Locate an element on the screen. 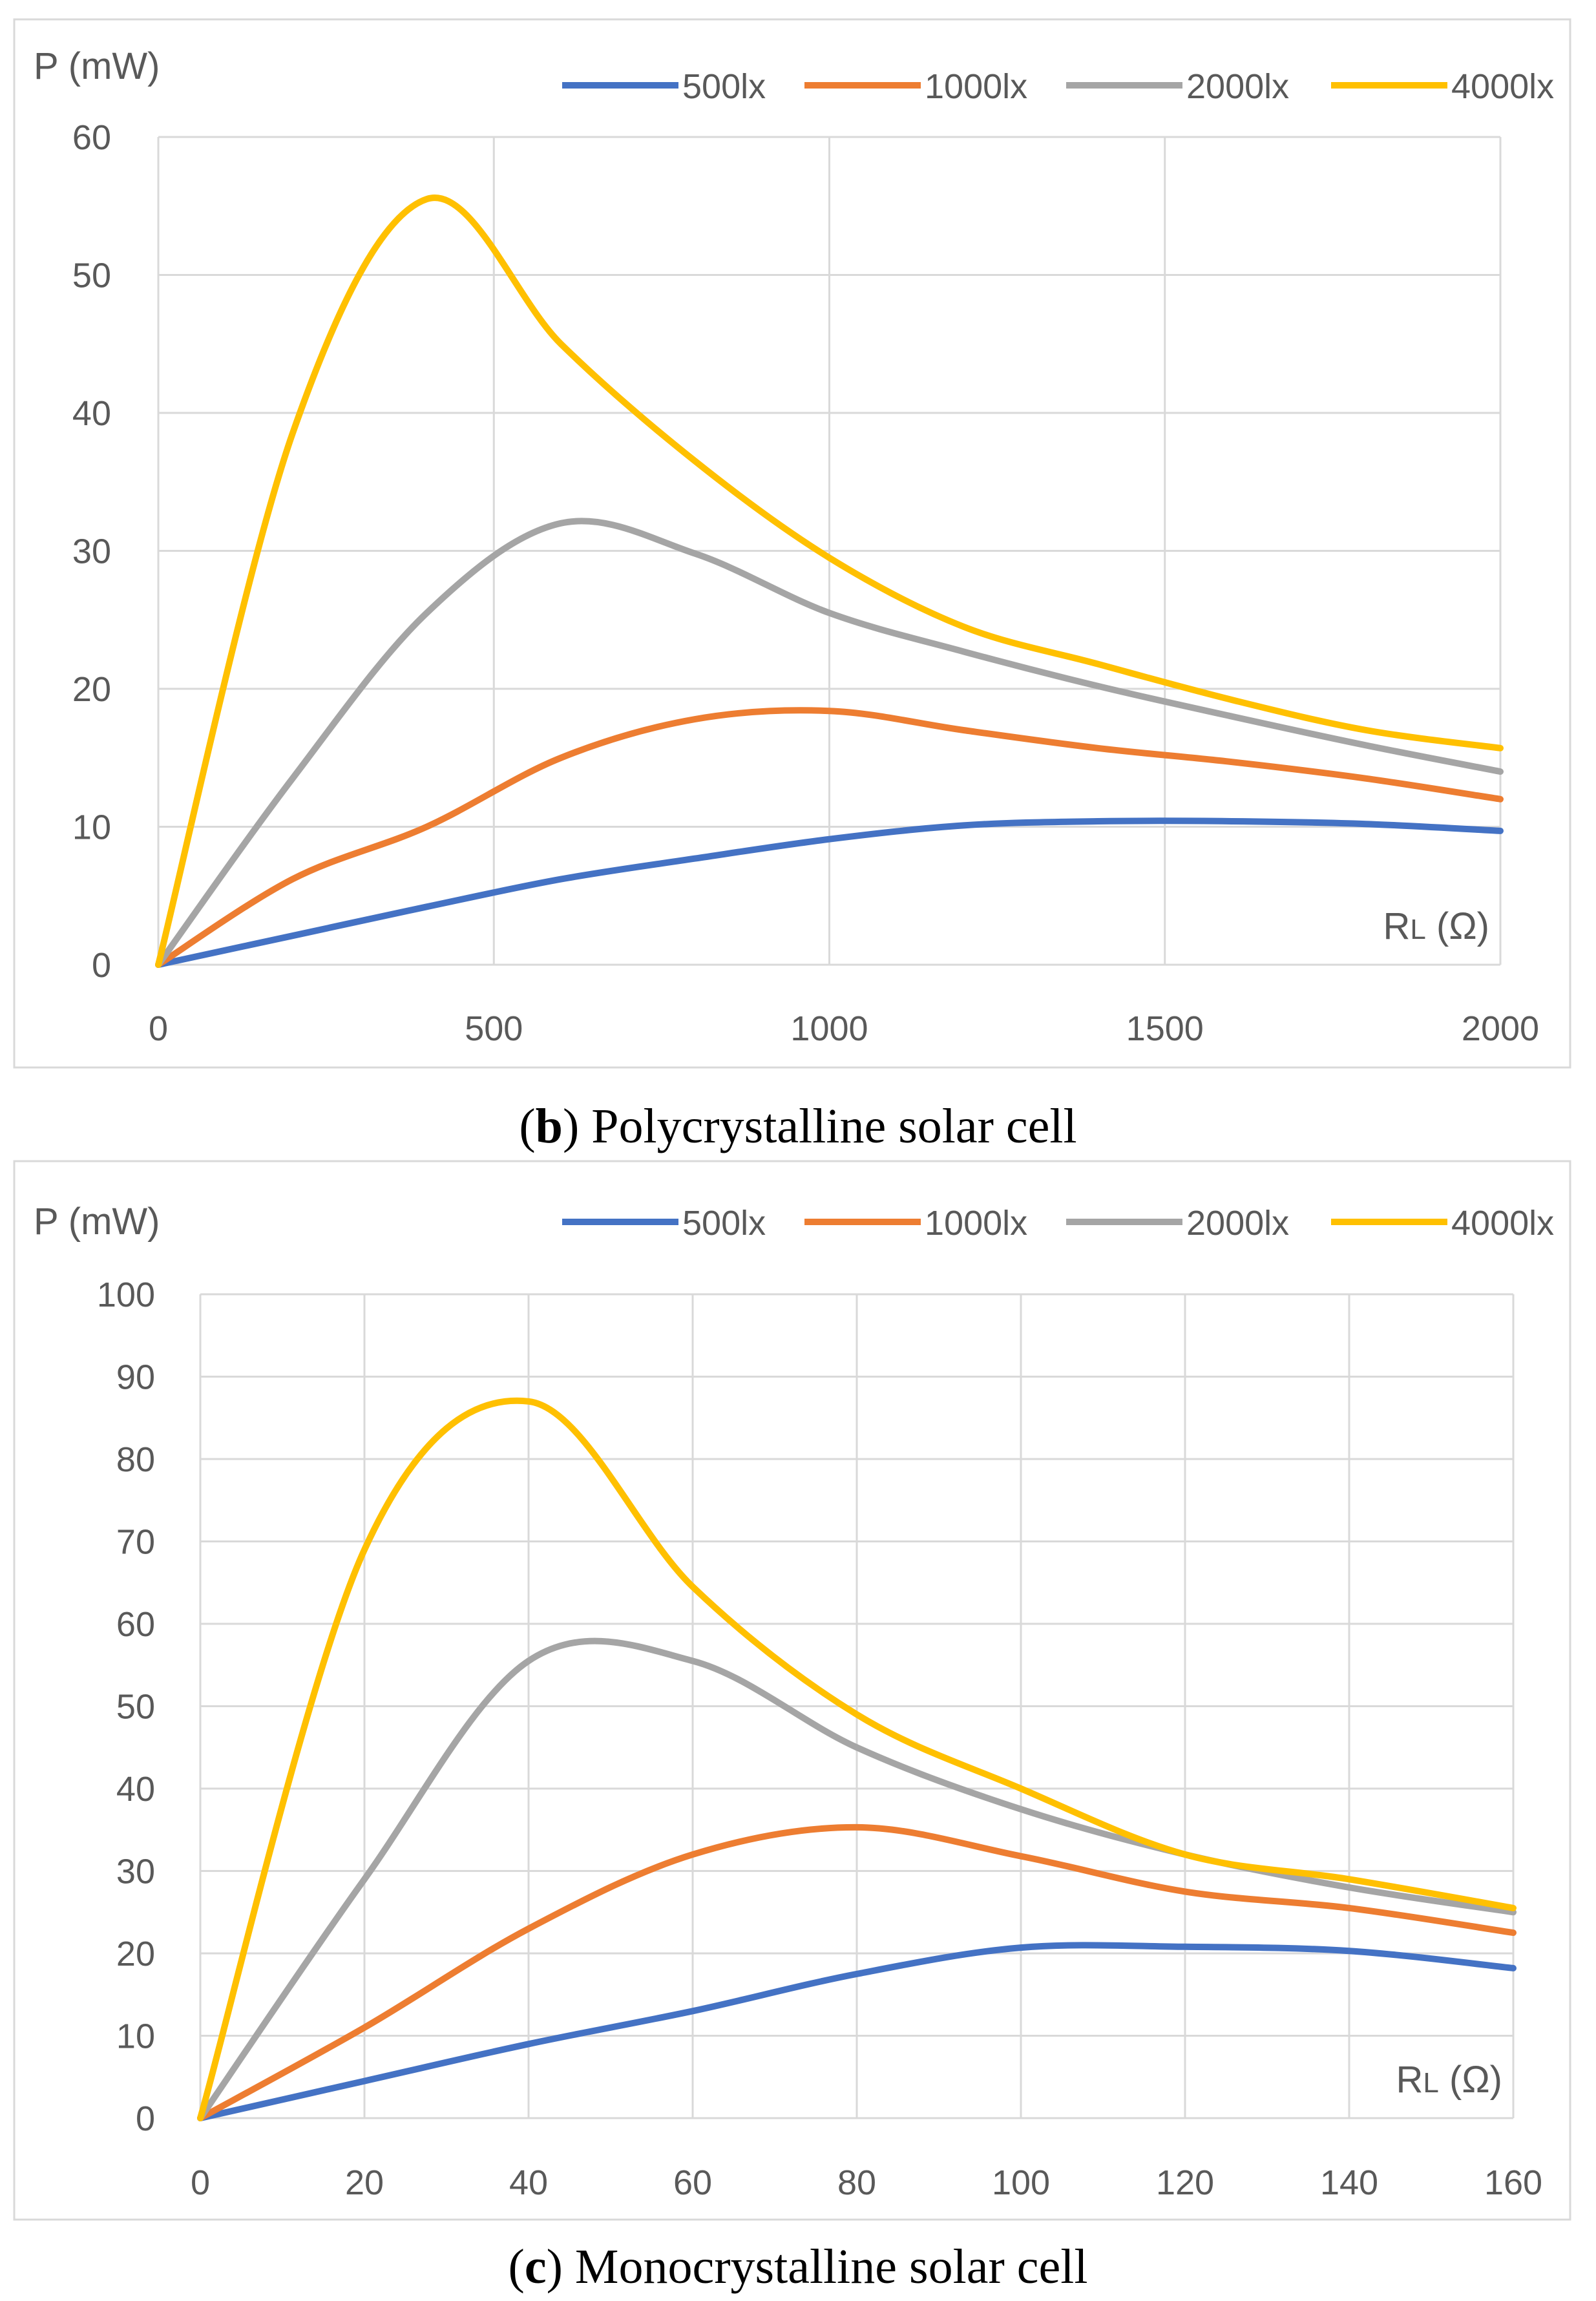 This screenshot has width=1596, height=2301. y-tick-label: 100 is located at coordinates (126, 1295).